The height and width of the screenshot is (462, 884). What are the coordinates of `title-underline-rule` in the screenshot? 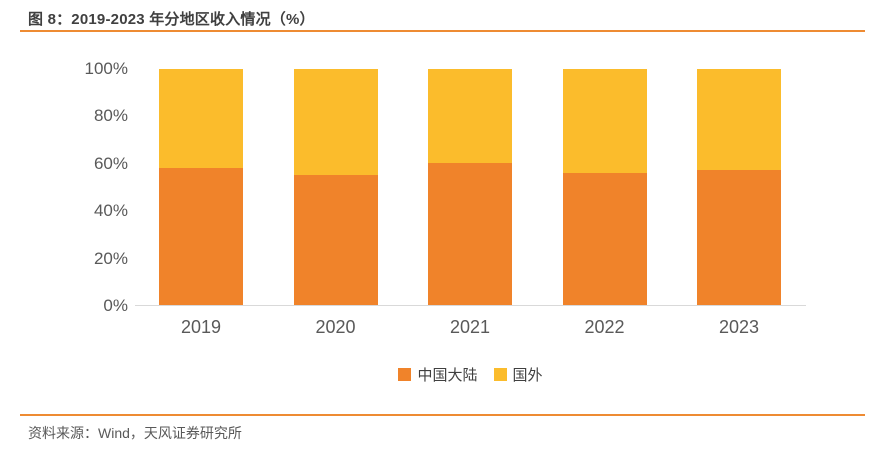 It's located at (442, 31).